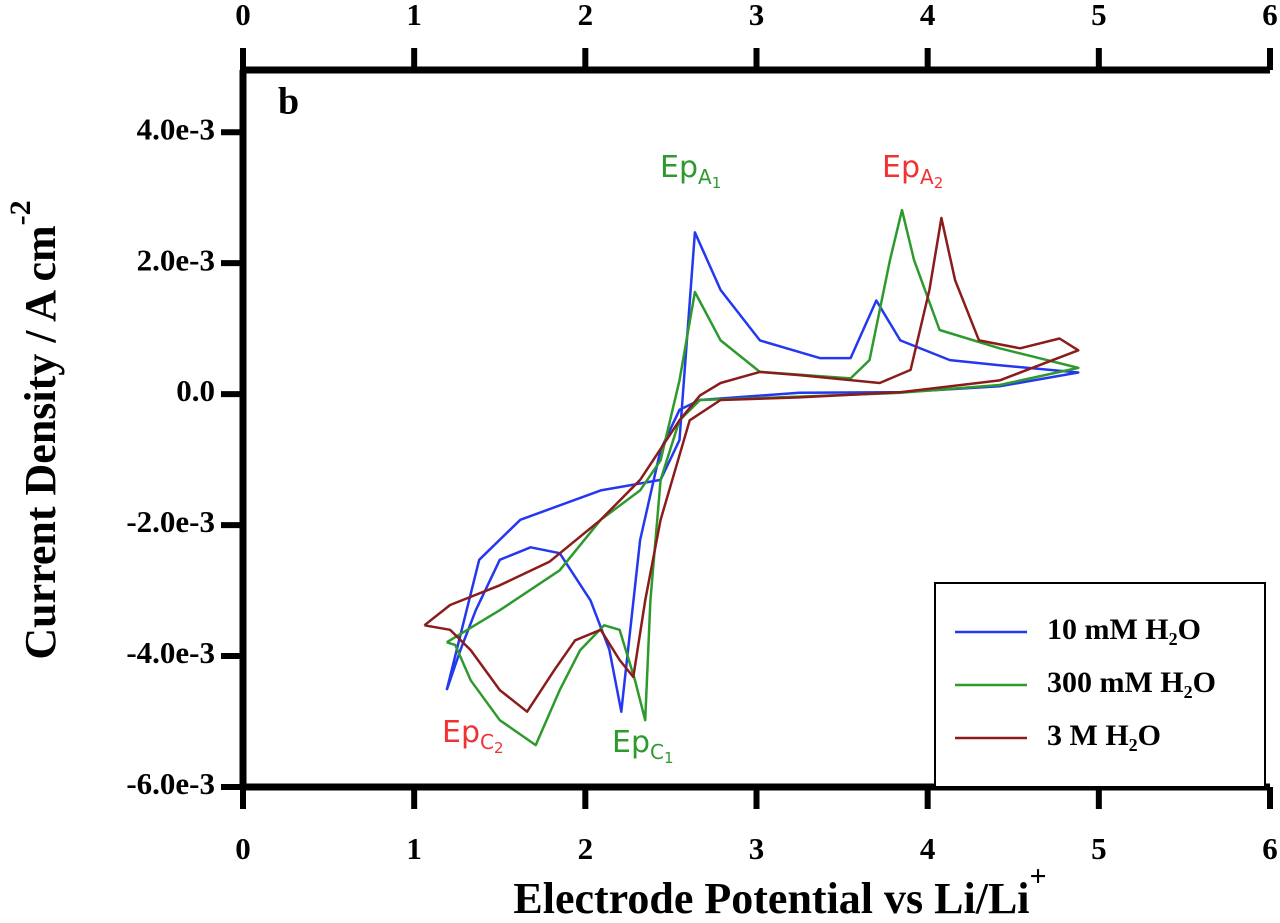 The image size is (1280, 923). What do you see at coordinates (414, 16) in the screenshot?
I see `x-tick-label-top: 1` at bounding box center [414, 16].